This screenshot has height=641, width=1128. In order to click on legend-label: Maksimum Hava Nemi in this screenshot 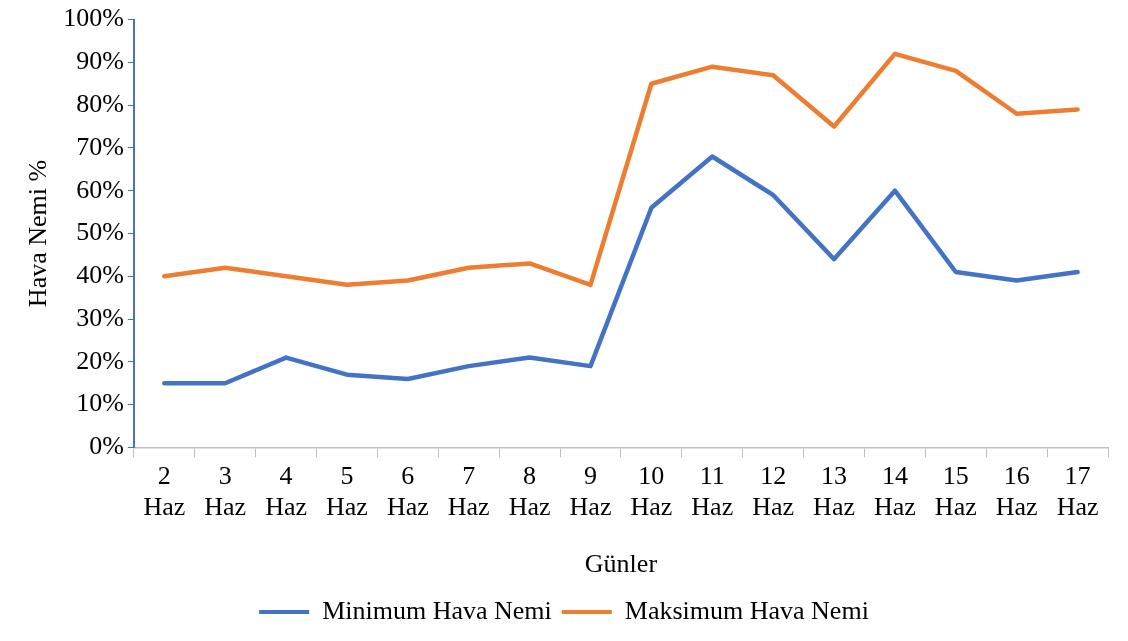, I will do `click(746, 610)`.